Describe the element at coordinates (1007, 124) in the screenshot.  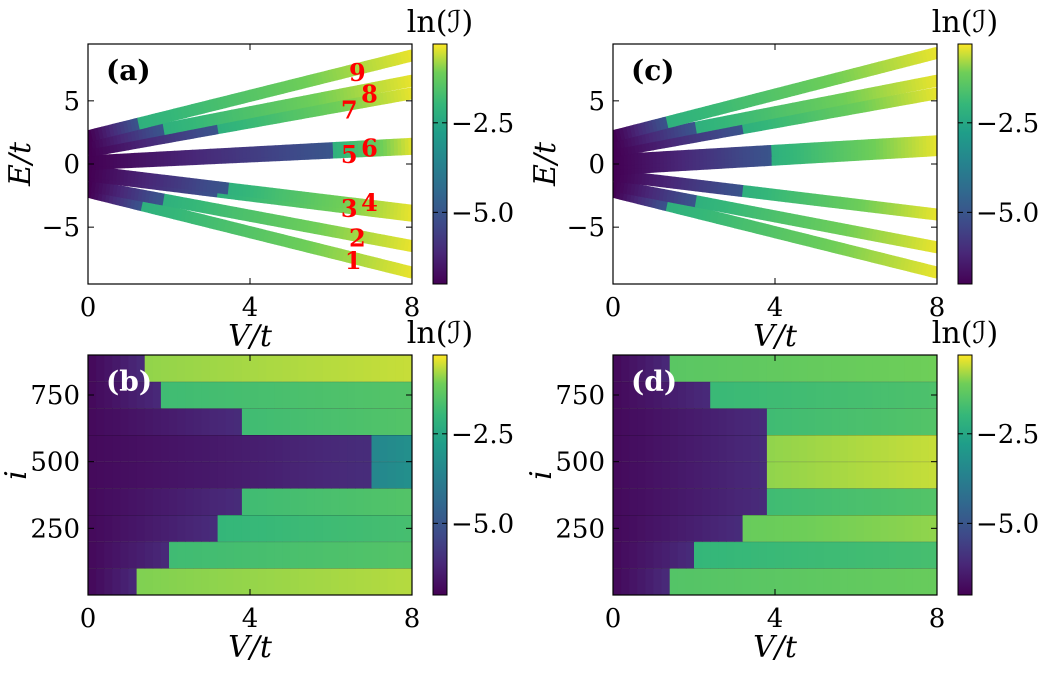
I see `colorbar-tick-label: −2.5` at that location.